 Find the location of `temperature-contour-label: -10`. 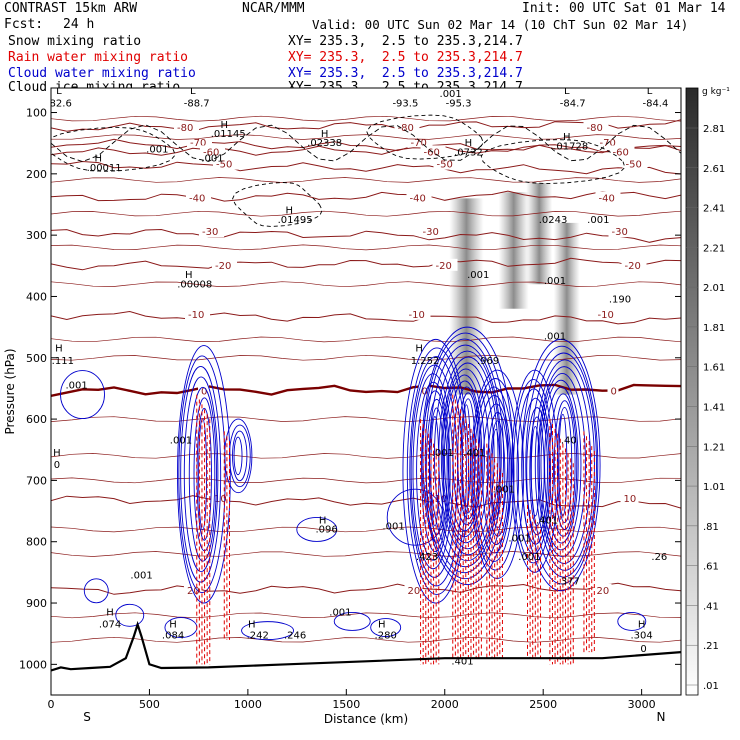

temperature-contour-label: -10 is located at coordinates (417, 315).